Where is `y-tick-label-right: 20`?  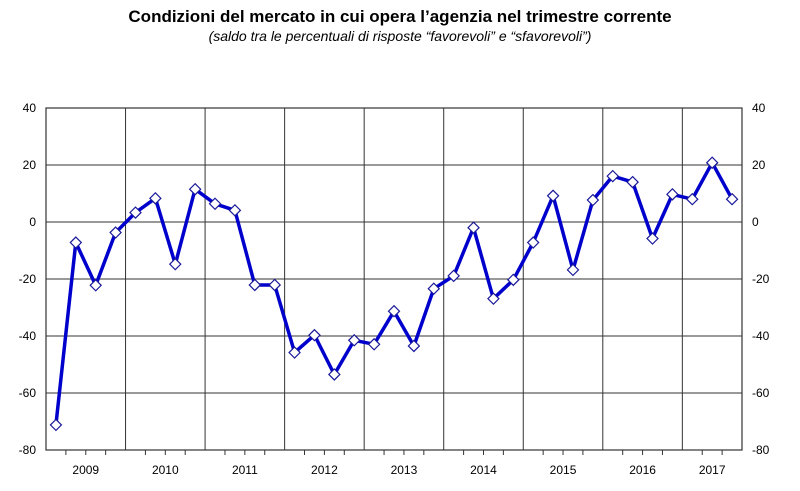 y-tick-label-right: 20 is located at coordinates (759, 165).